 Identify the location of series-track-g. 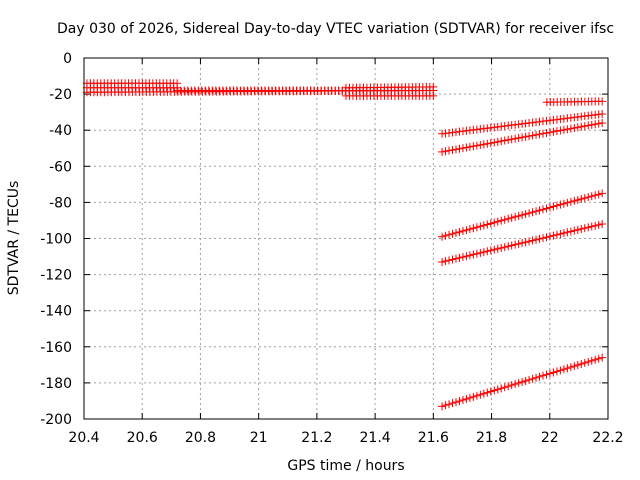
(522, 215).